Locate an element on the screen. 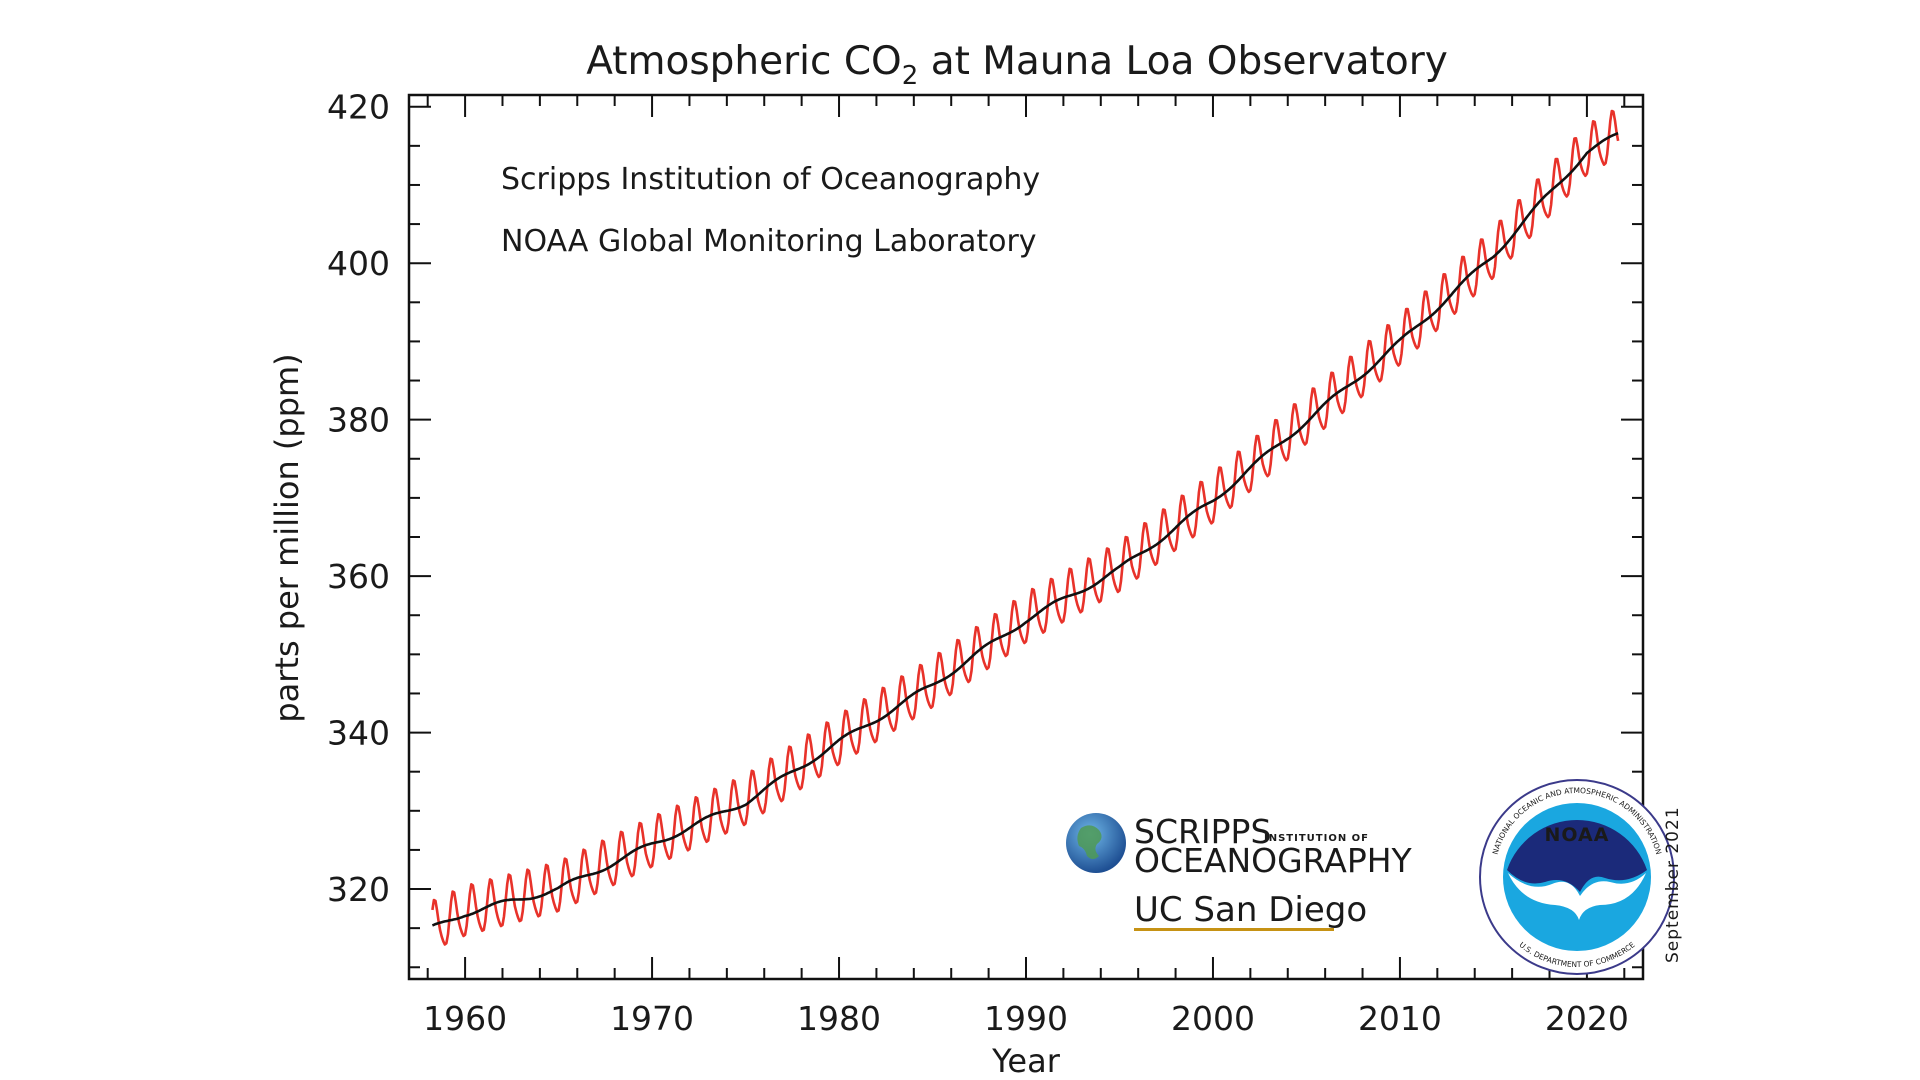  x-axis-tick-labels: 1960 1970 1980 1990 2000 2010 2020 is located at coordinates (1026, 1018).